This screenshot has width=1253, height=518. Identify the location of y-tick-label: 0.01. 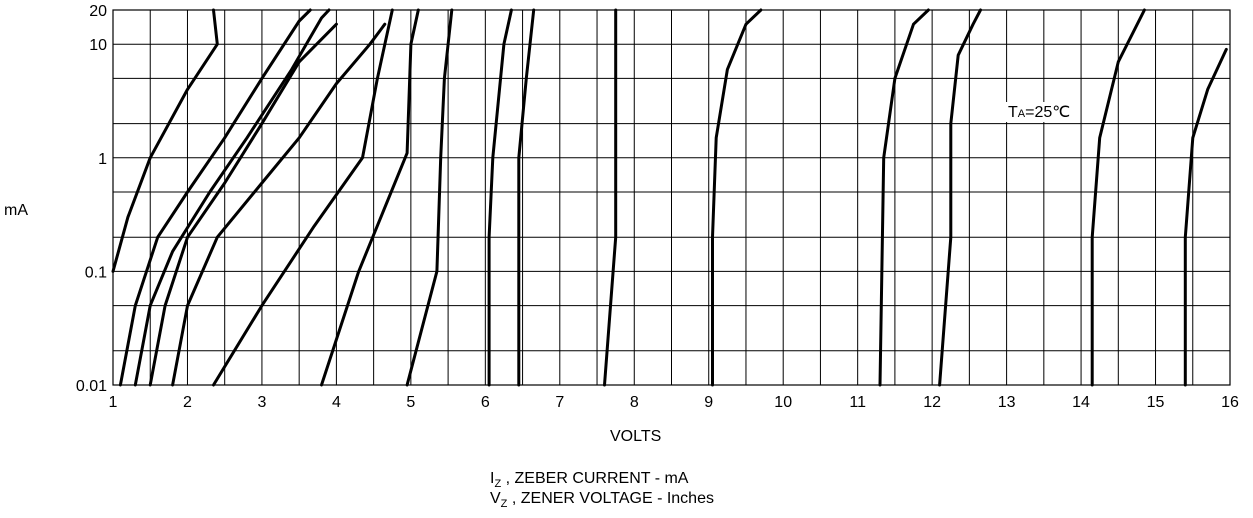
(91, 386).